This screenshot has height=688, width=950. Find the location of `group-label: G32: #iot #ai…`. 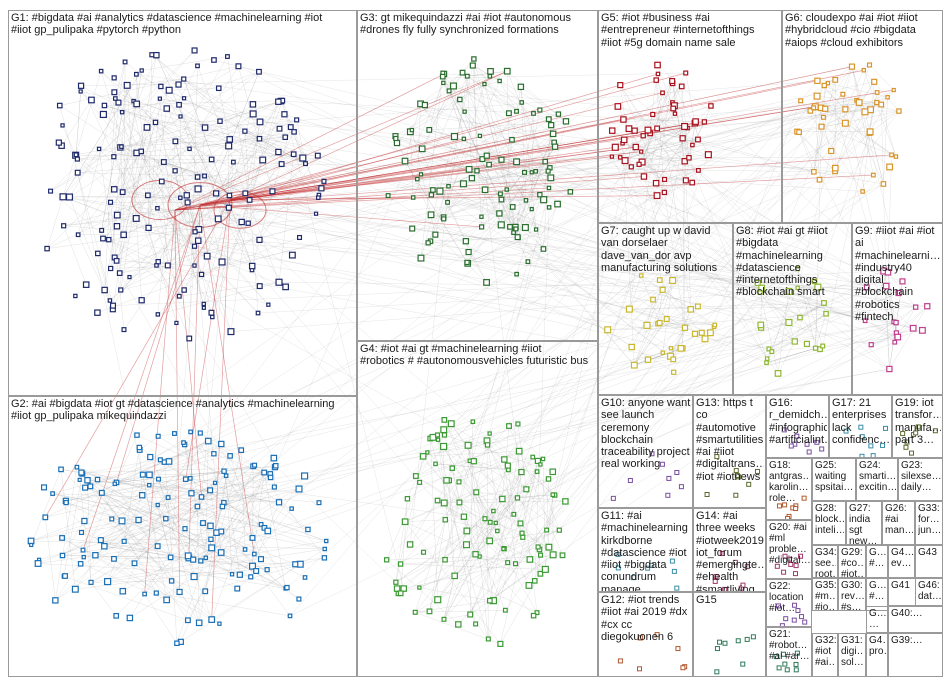

group-label: G32: #iot #ai… is located at coordinates (825, 651).